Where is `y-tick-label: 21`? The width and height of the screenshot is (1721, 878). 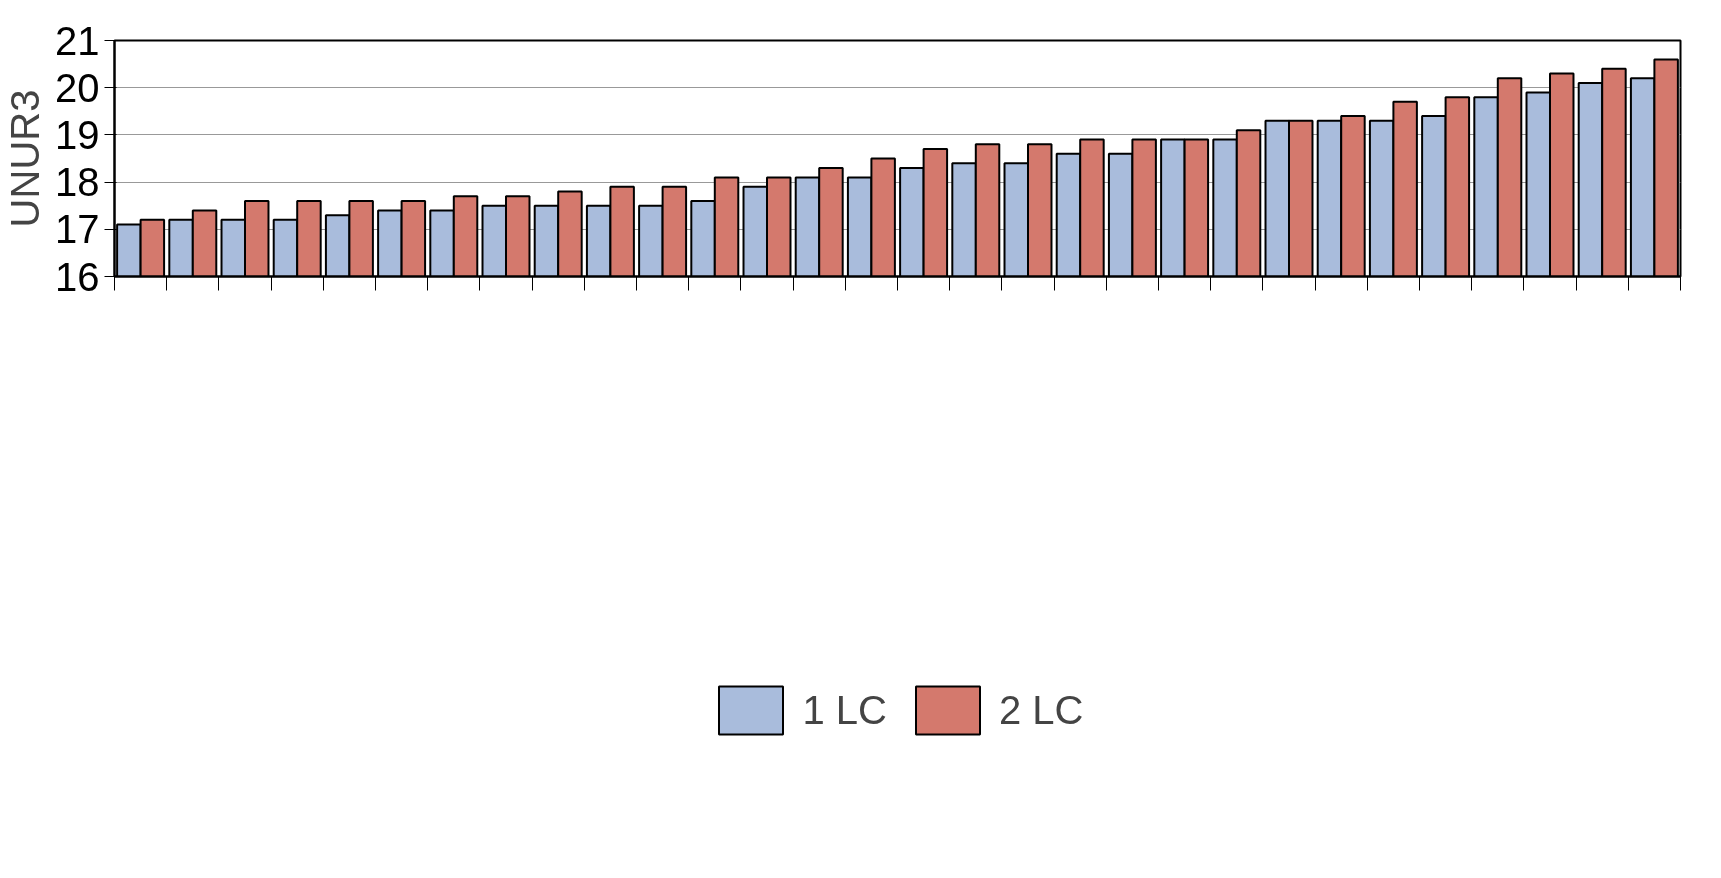
y-tick-label: 21 is located at coordinates (77, 40).